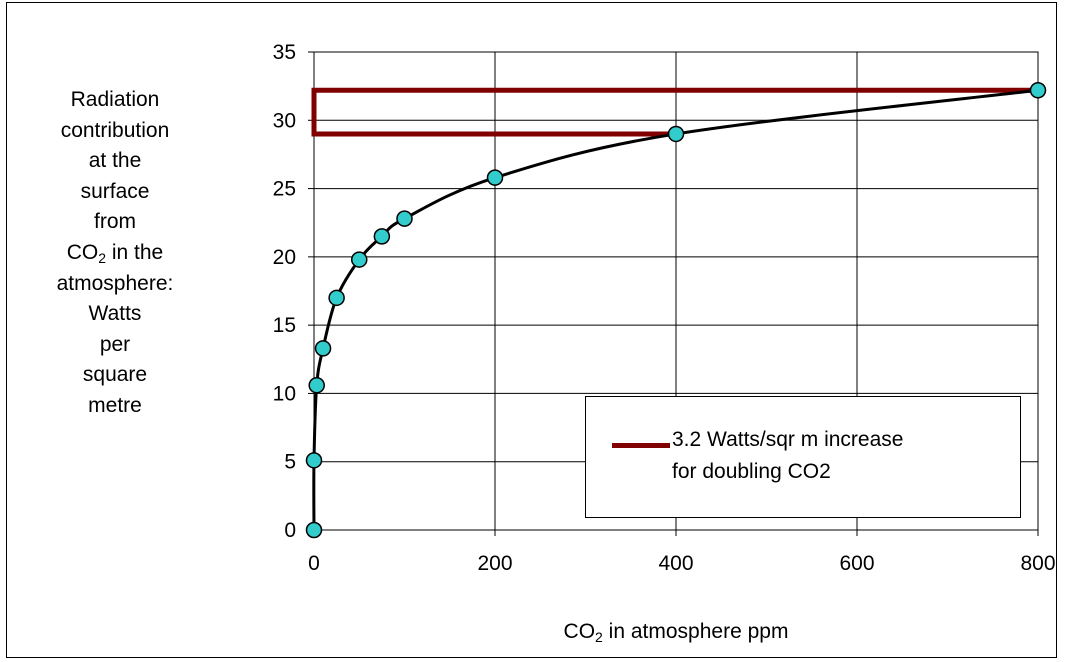 The width and height of the screenshot is (1065, 662). Describe the element at coordinates (115, 99) in the screenshot. I see `y-axis-label-line: Radiation` at that location.